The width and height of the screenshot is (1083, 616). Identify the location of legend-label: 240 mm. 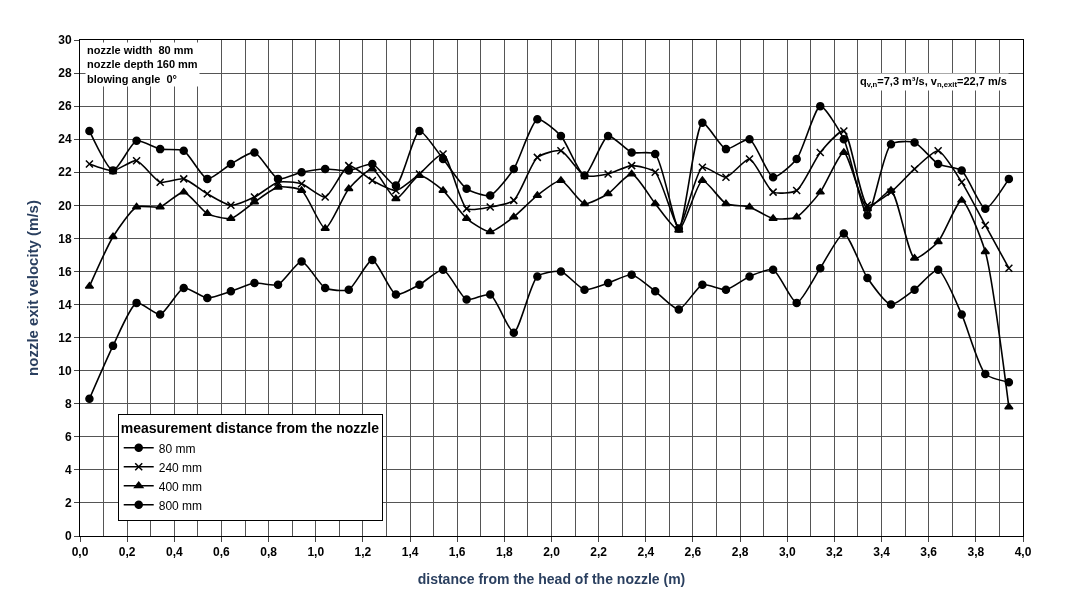
(180, 467).